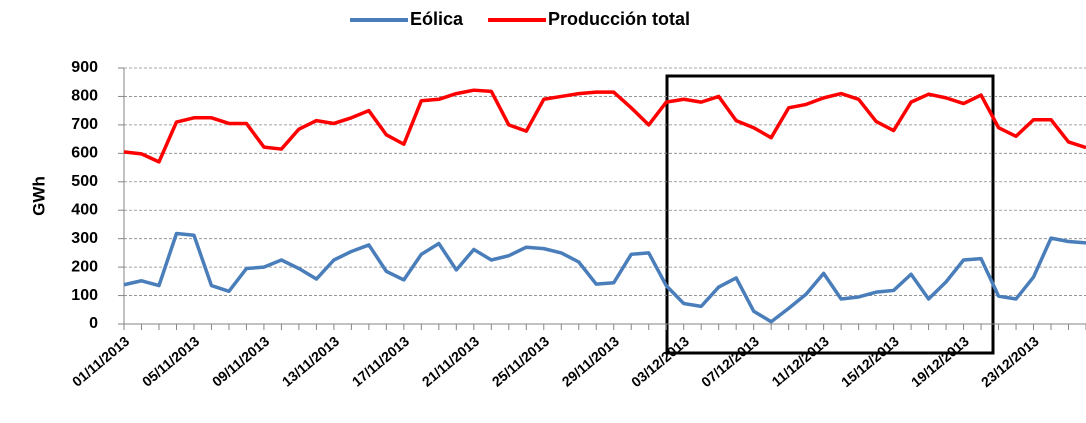 Image resolution: width=1086 pixels, height=423 pixels. I want to click on x-tick-label: 29/11/2013, so click(591, 361).